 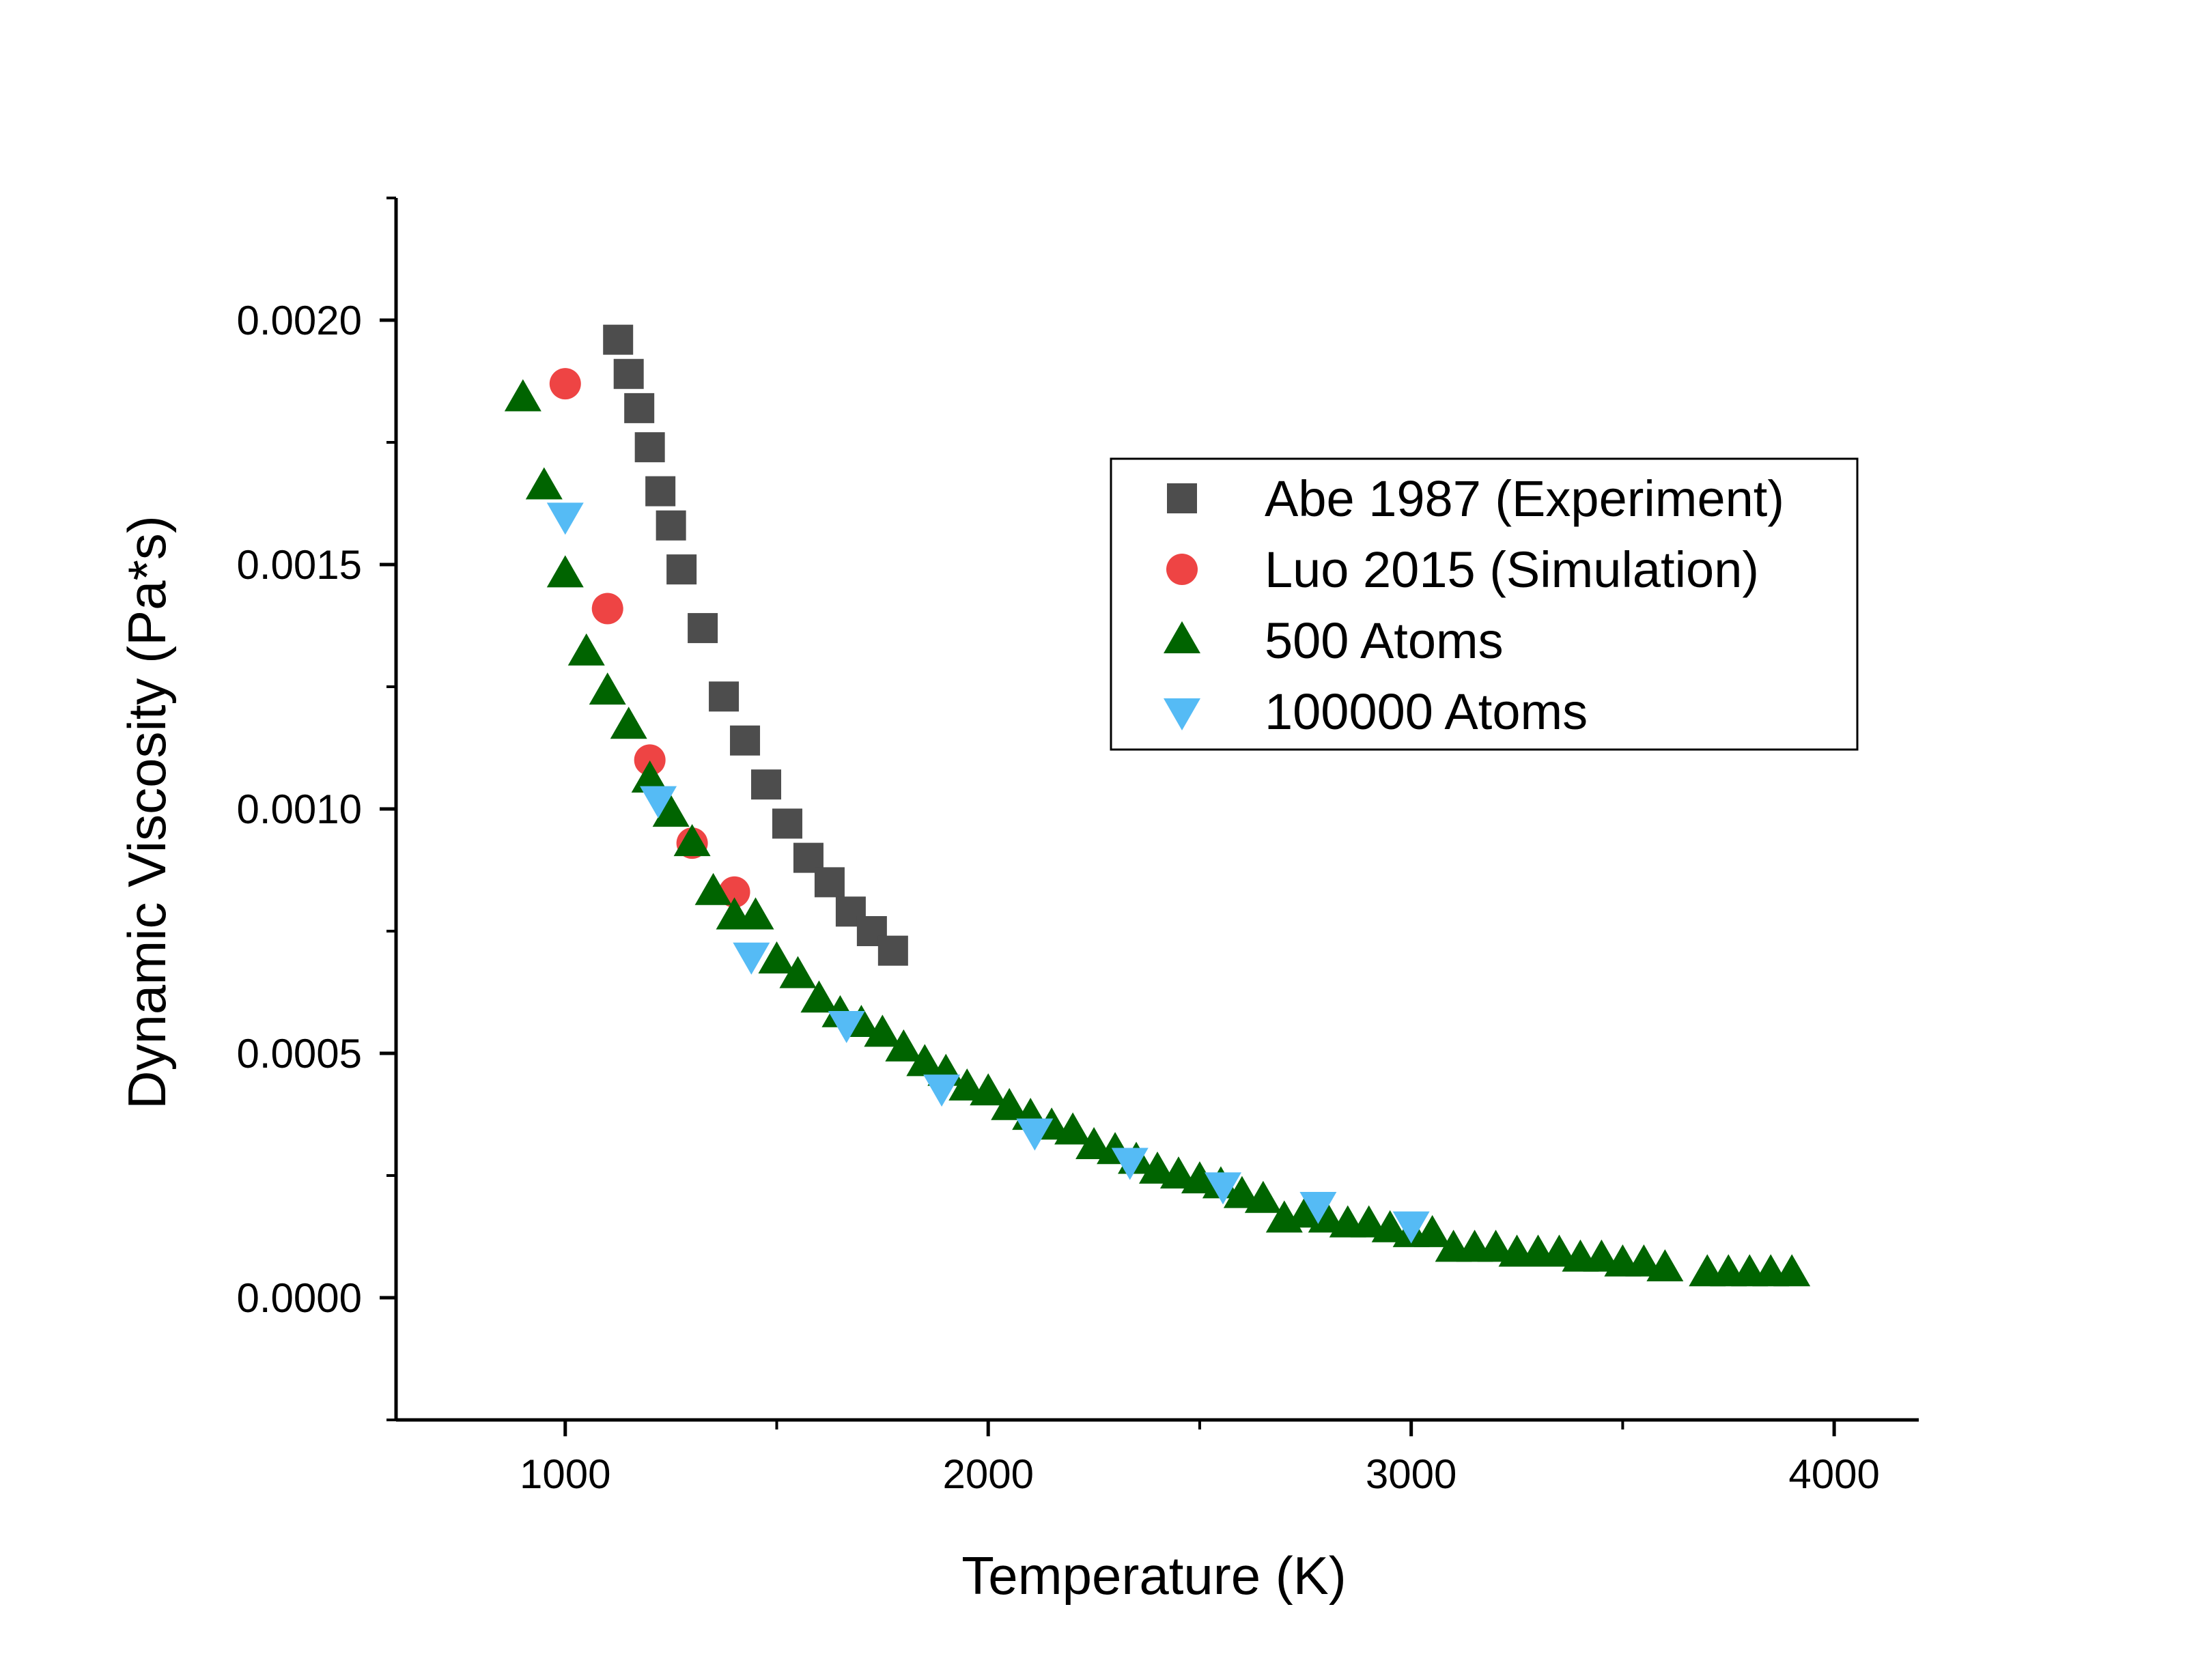 What do you see at coordinates (299, 565) in the screenshot?
I see `y-tick-label: 0.0015` at bounding box center [299, 565].